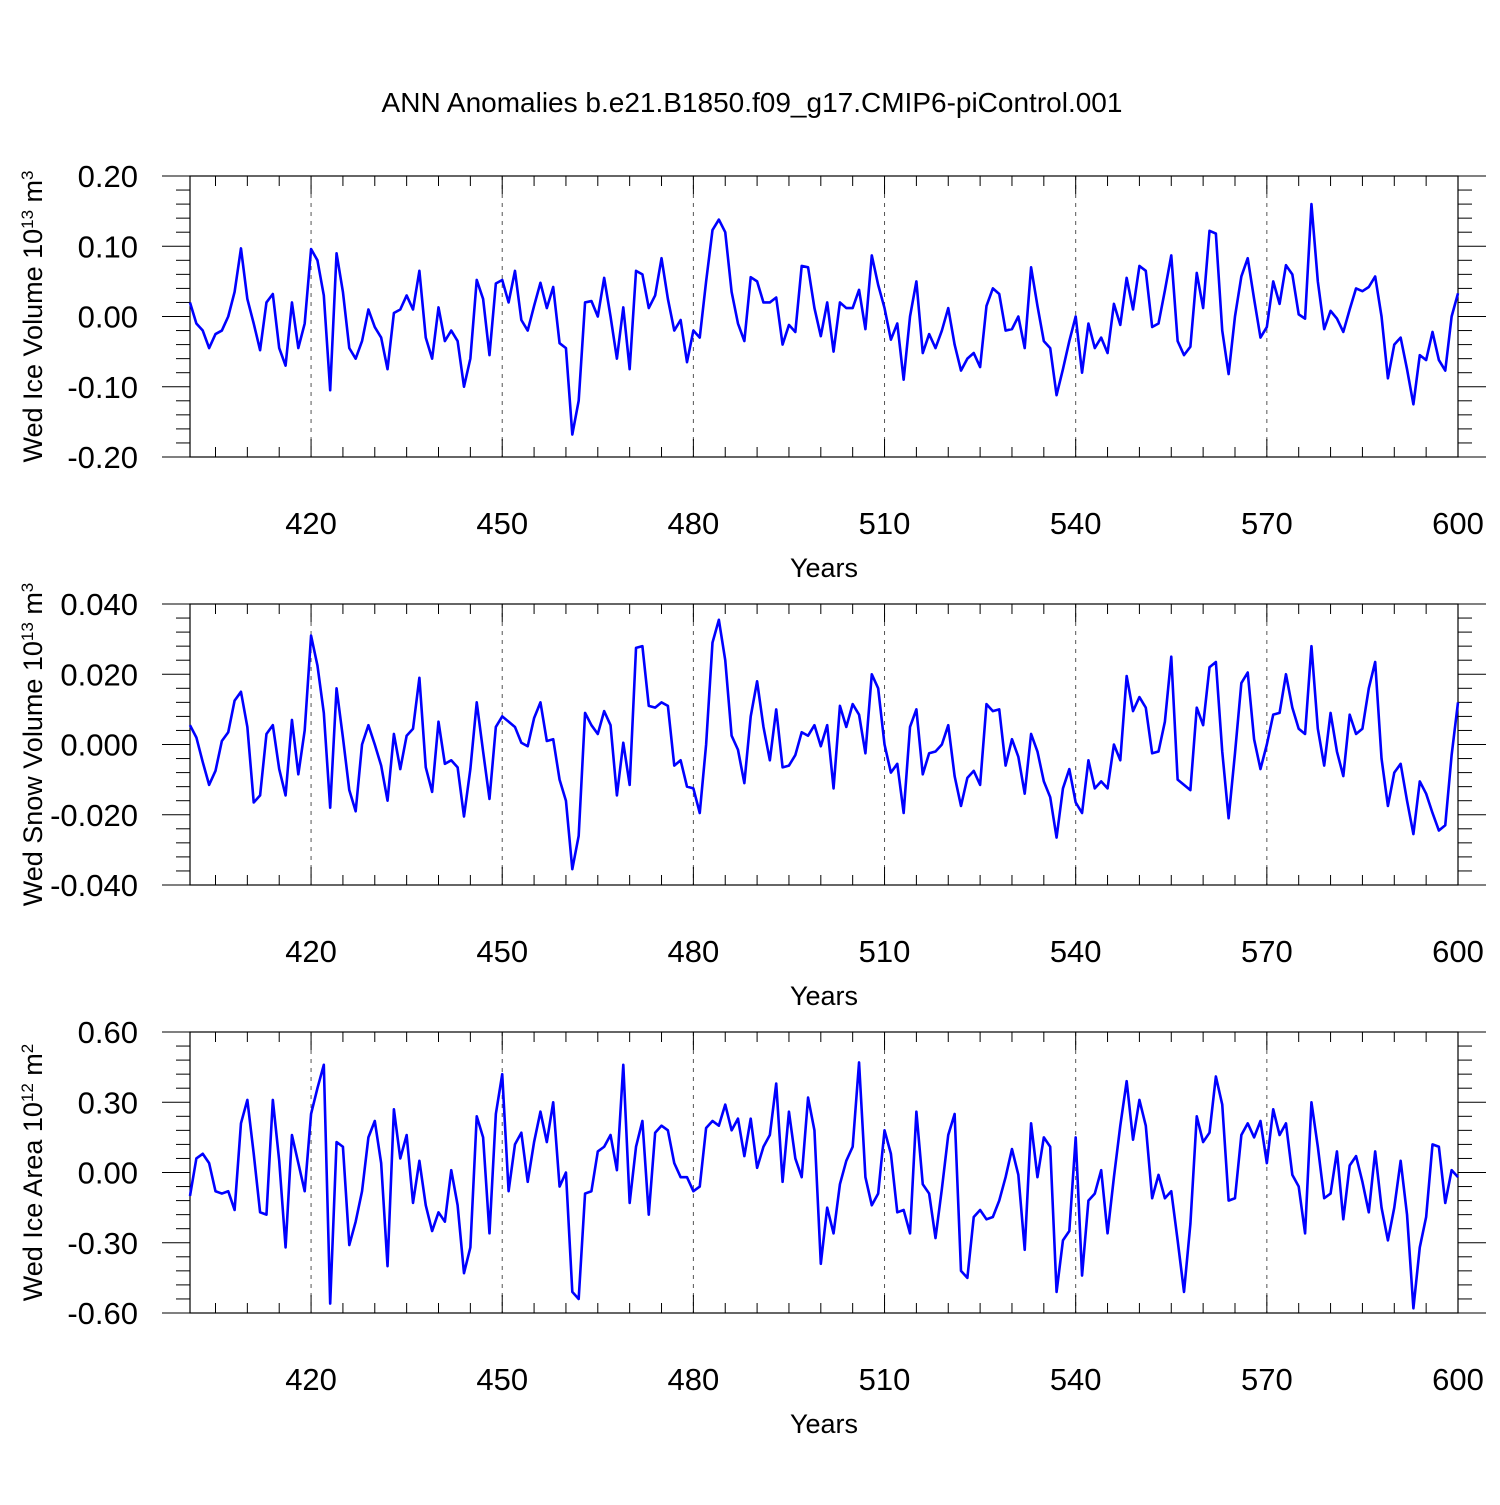 The width and height of the screenshot is (1500, 1505). What do you see at coordinates (108, 246) in the screenshot?
I see `y-tick-label: 0.10` at bounding box center [108, 246].